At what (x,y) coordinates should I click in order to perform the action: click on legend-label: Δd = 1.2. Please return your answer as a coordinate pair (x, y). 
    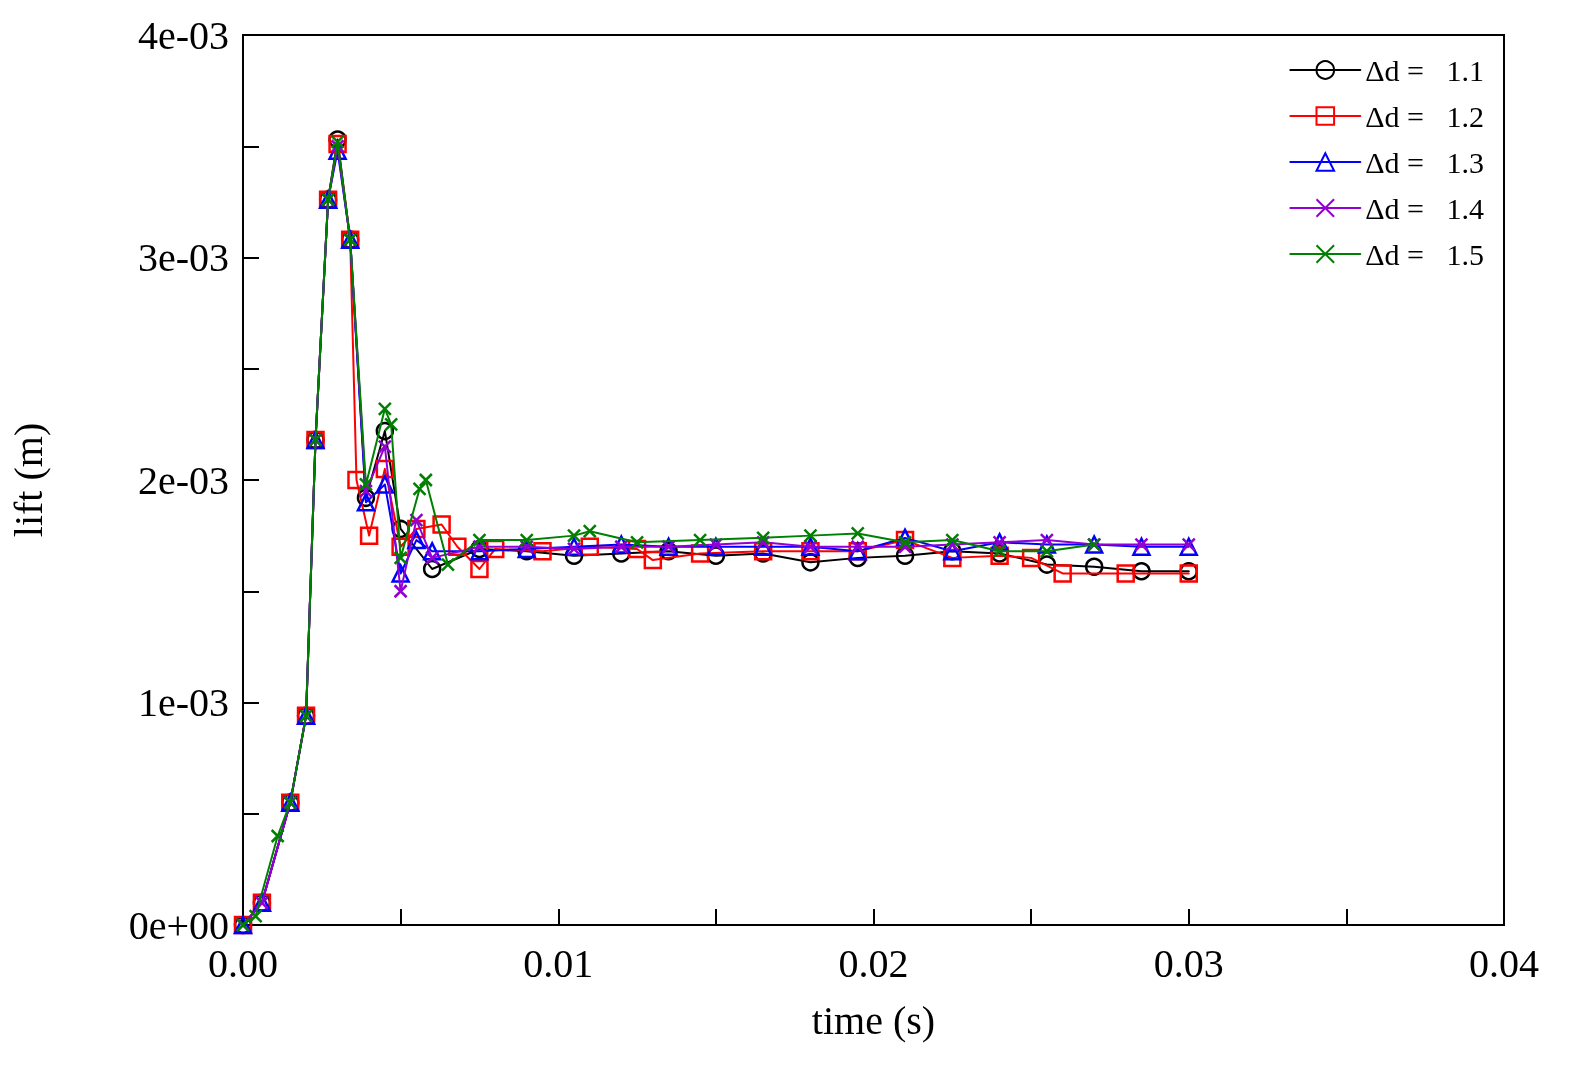
    Looking at the image, I should click on (1425, 116).